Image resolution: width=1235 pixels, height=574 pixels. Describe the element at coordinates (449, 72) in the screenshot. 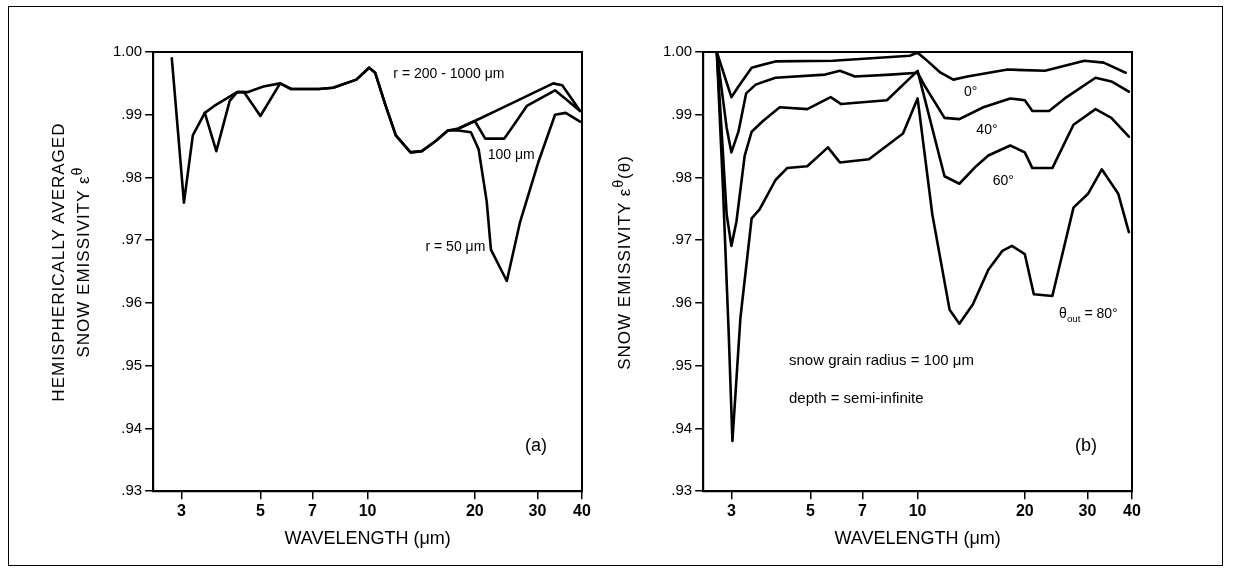

I see `series-label: r = 200 - 1000 μm` at that location.